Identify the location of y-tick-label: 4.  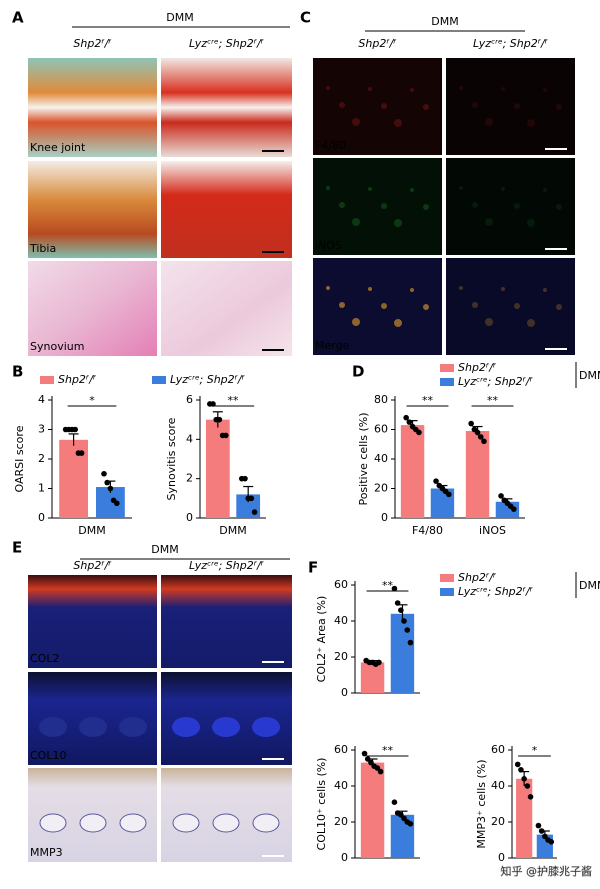
(41, 399).